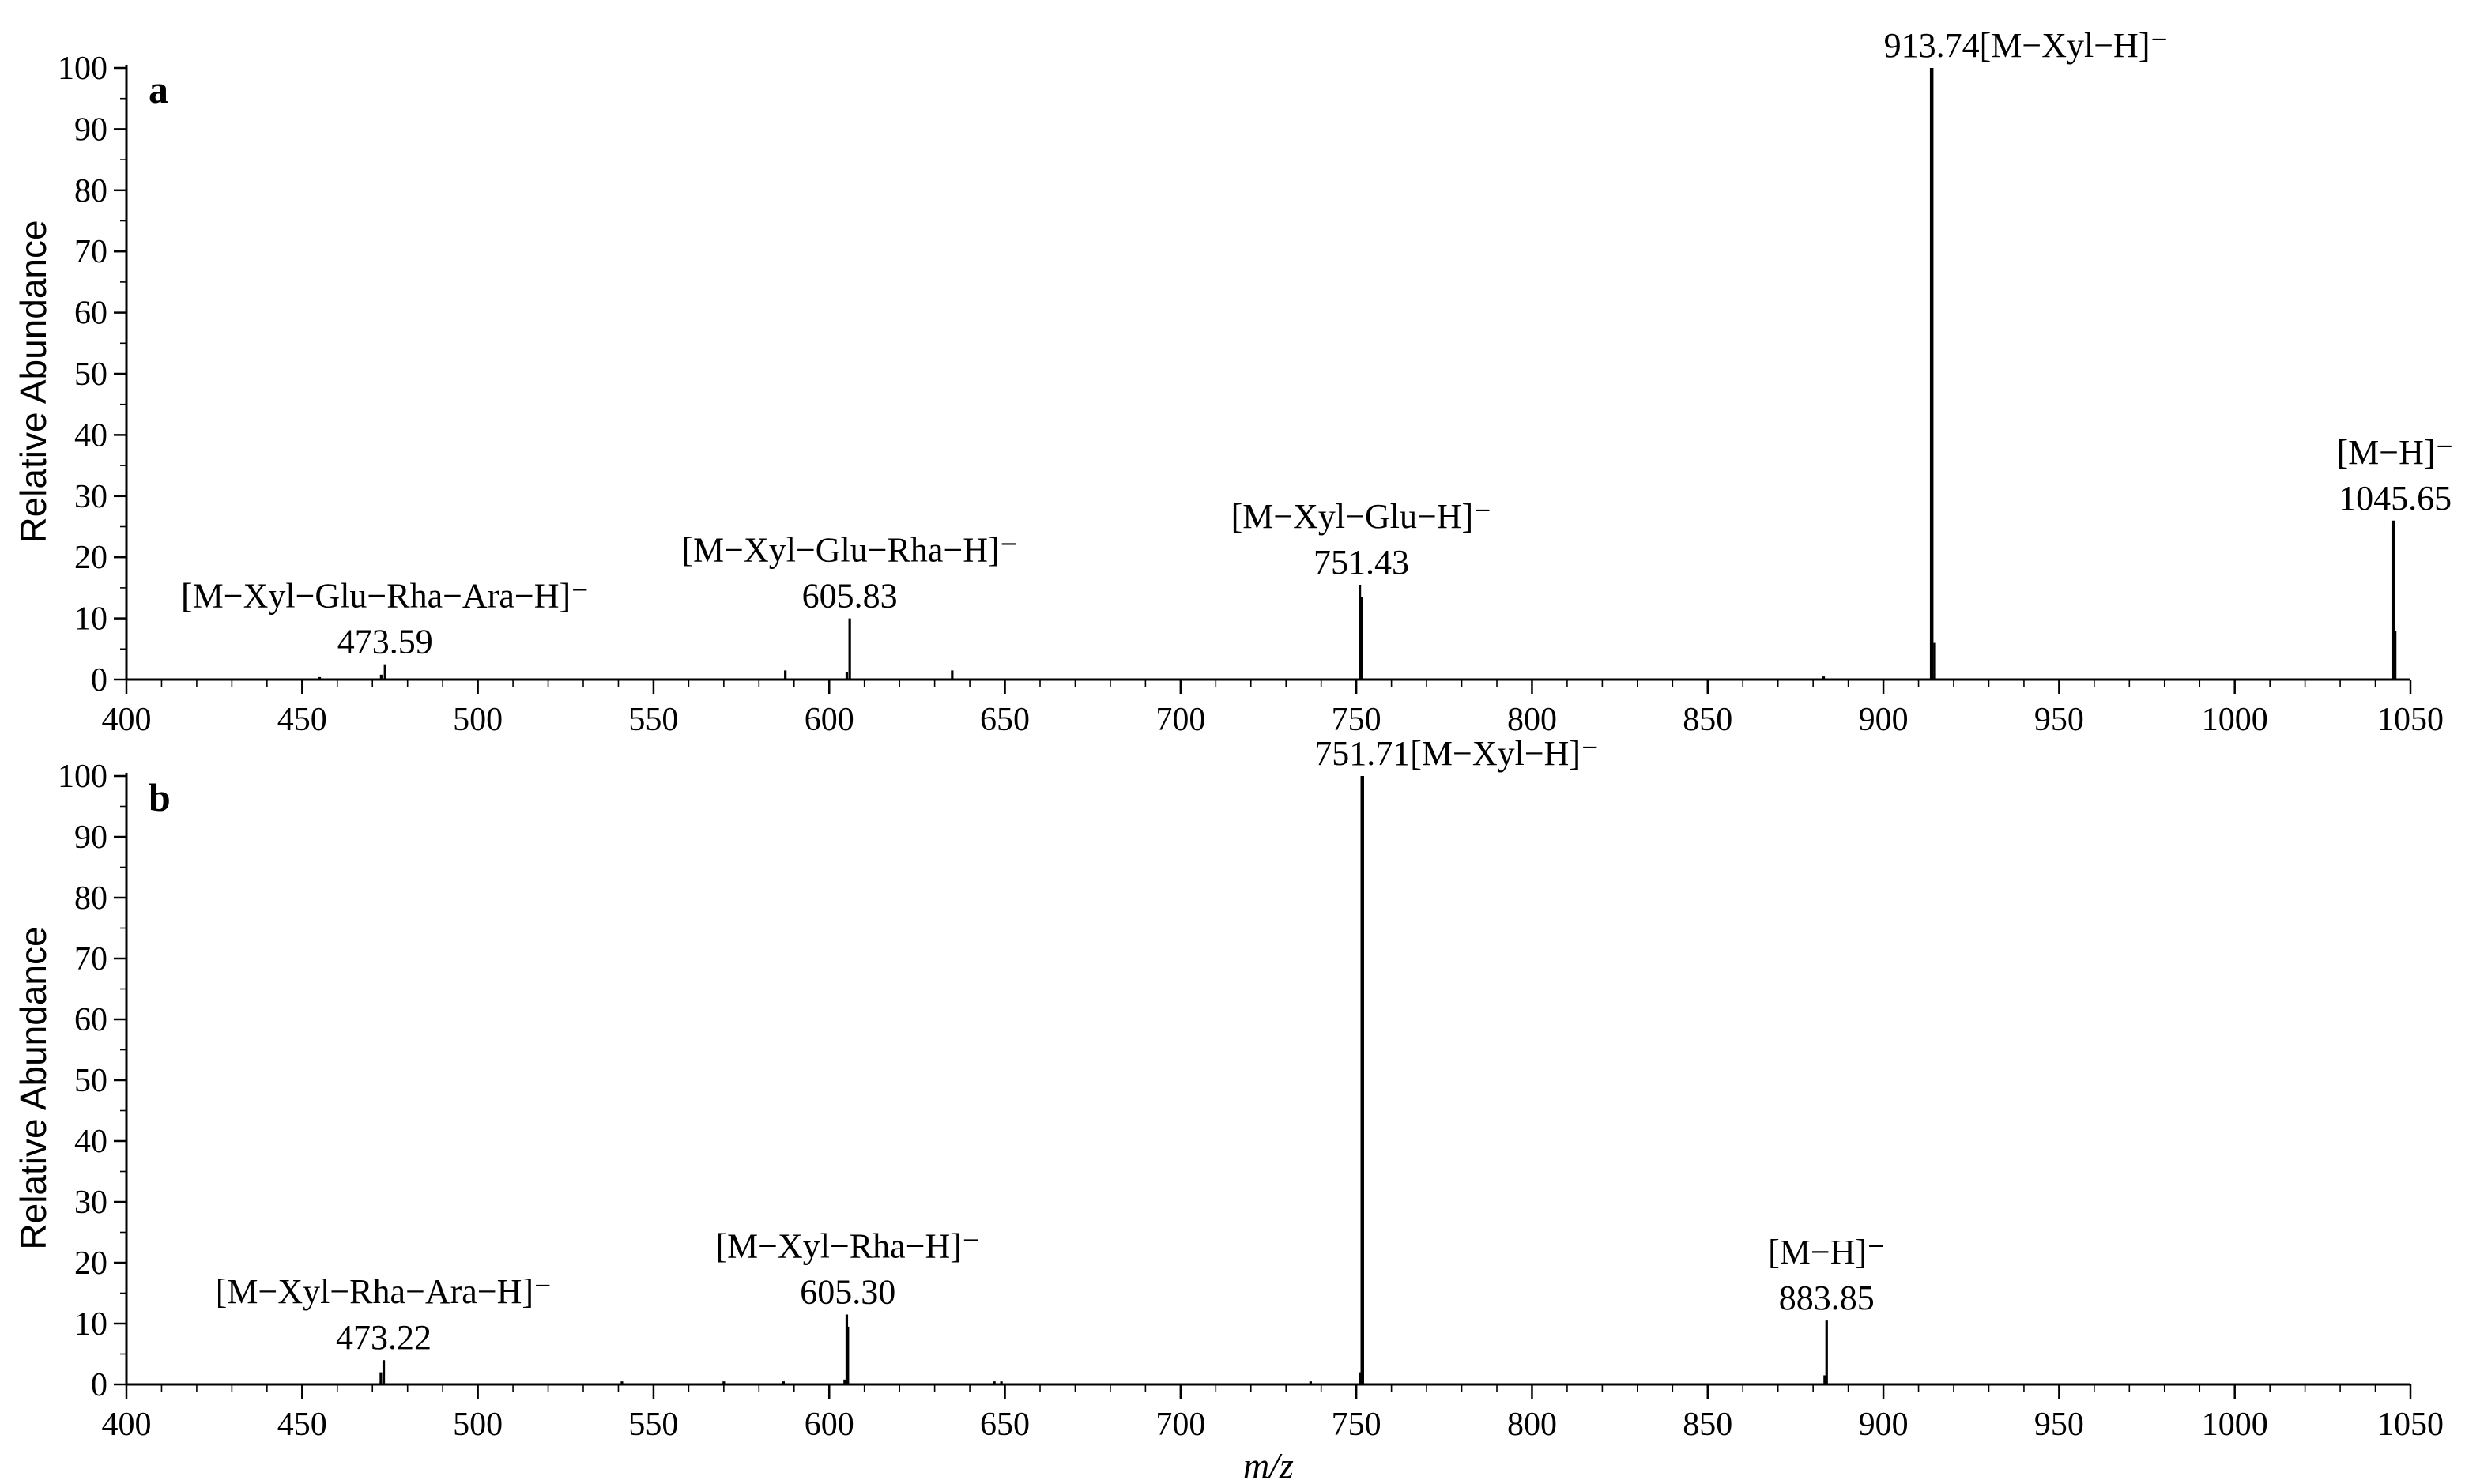 The image size is (2465, 1484). I want to click on peak-annotation: 751.71[M−Xyl−H]⁻, so click(1456, 753).